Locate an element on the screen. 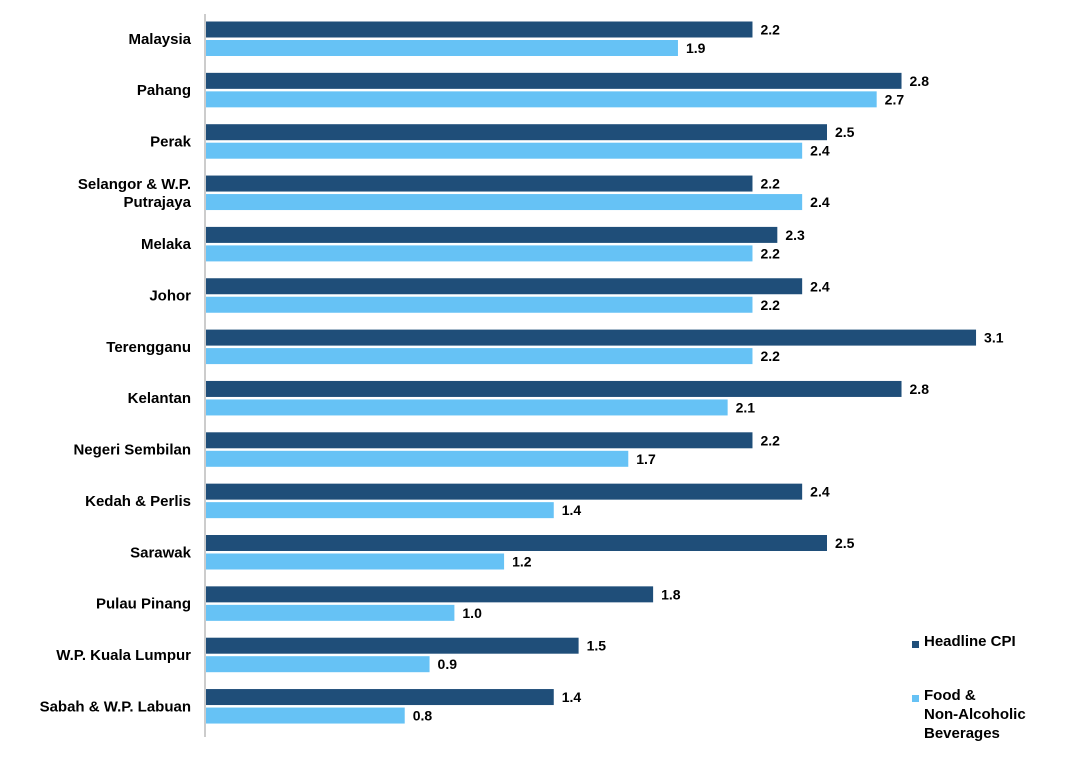  category-label-3-line-1: Putrajaya is located at coordinates (157, 202).